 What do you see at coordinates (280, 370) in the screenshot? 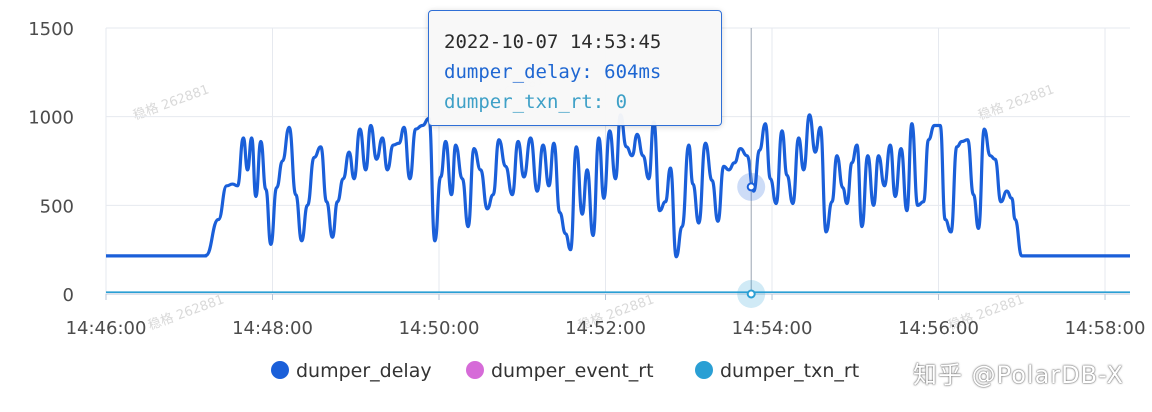
I see `legend-marker-dumper-delay` at bounding box center [280, 370].